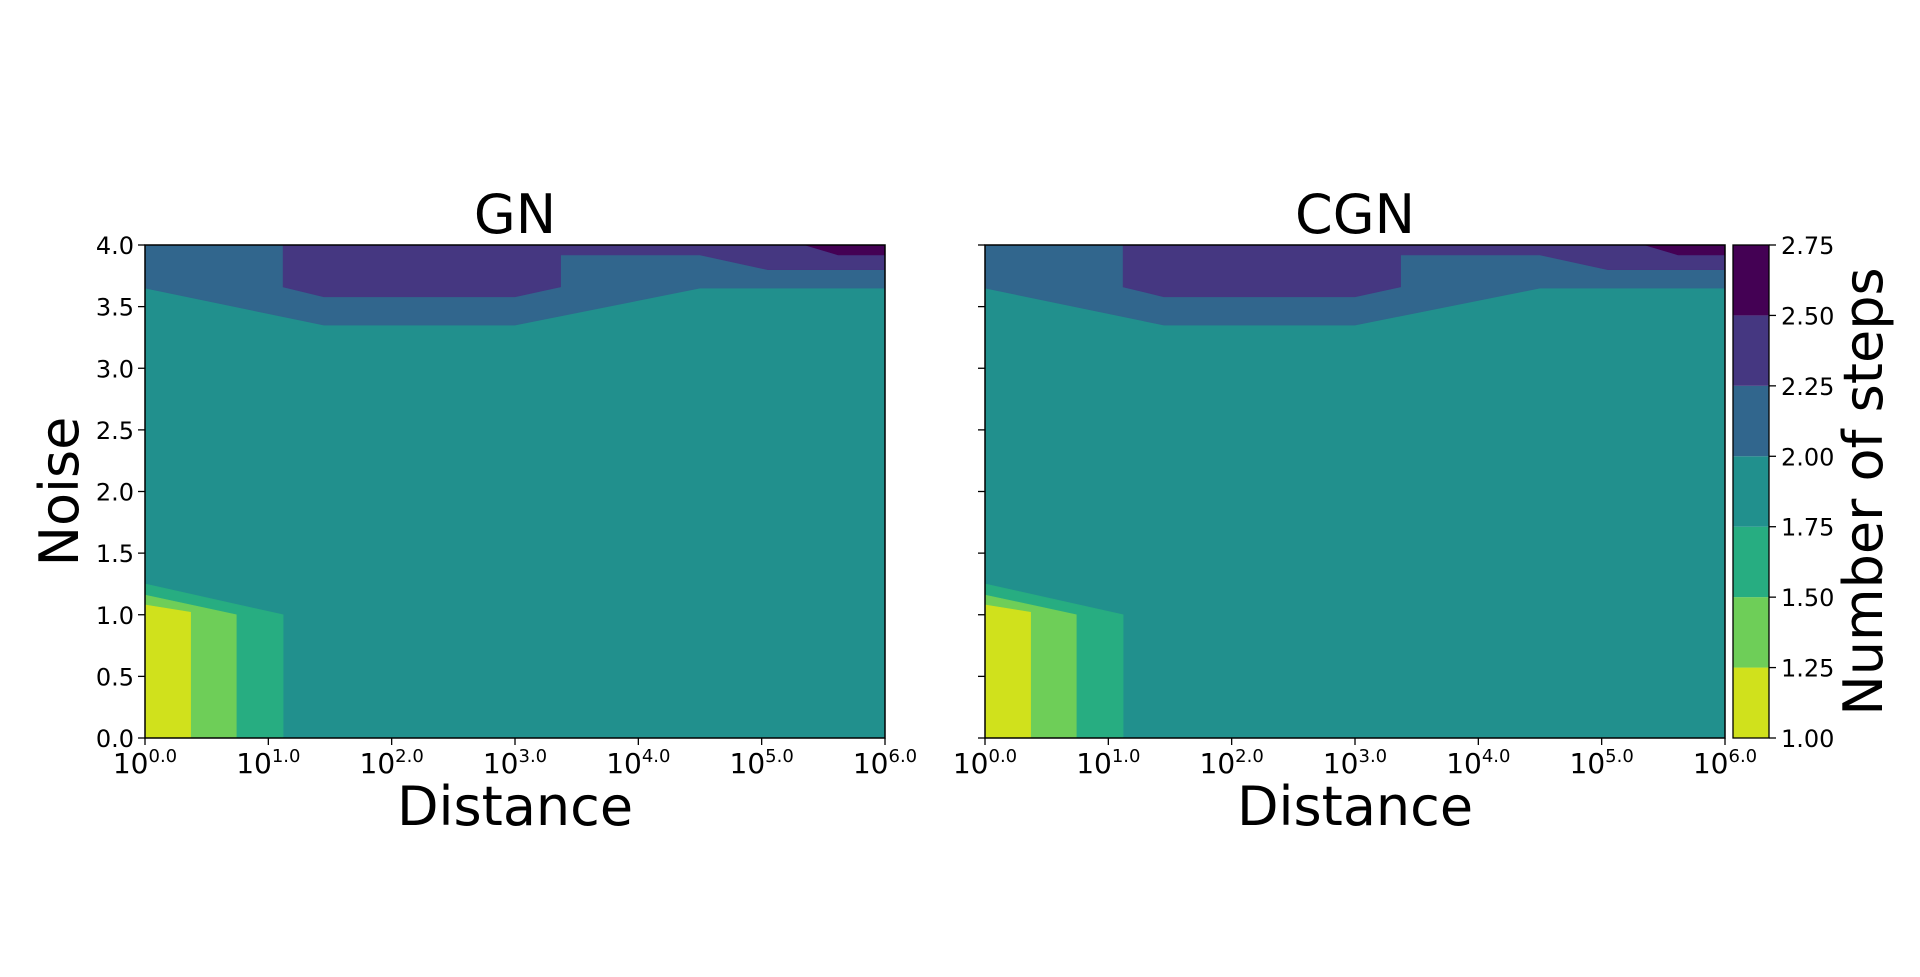 This screenshot has height=977, width=1920. I want to click on panel-title: GN, so click(515, 214).